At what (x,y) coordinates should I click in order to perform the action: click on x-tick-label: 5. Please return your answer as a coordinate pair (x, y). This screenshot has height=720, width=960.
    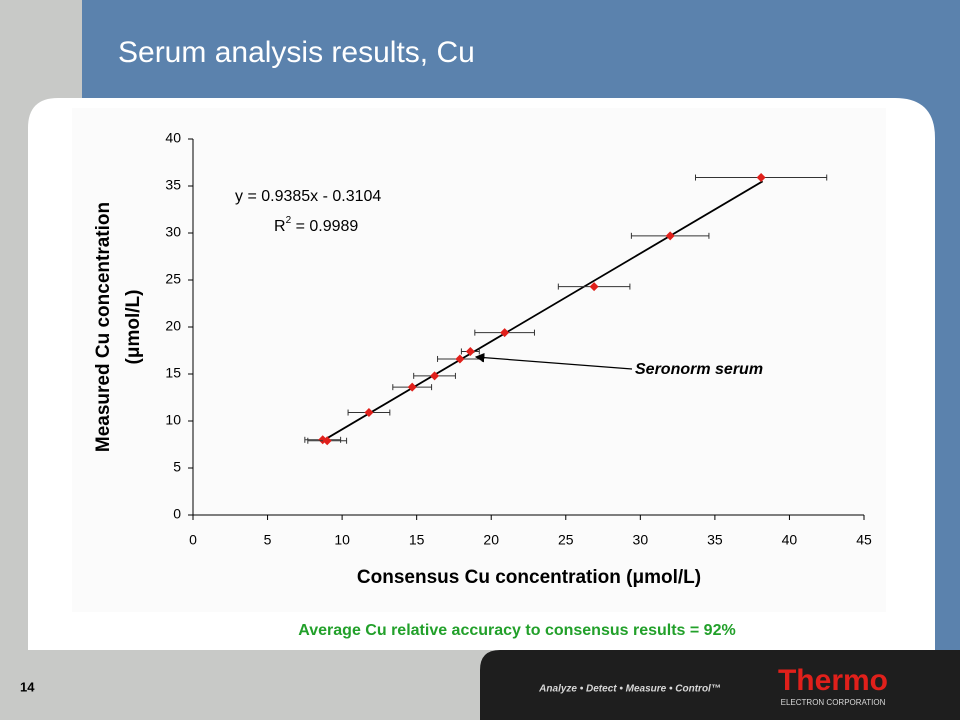
    Looking at the image, I should click on (268, 540).